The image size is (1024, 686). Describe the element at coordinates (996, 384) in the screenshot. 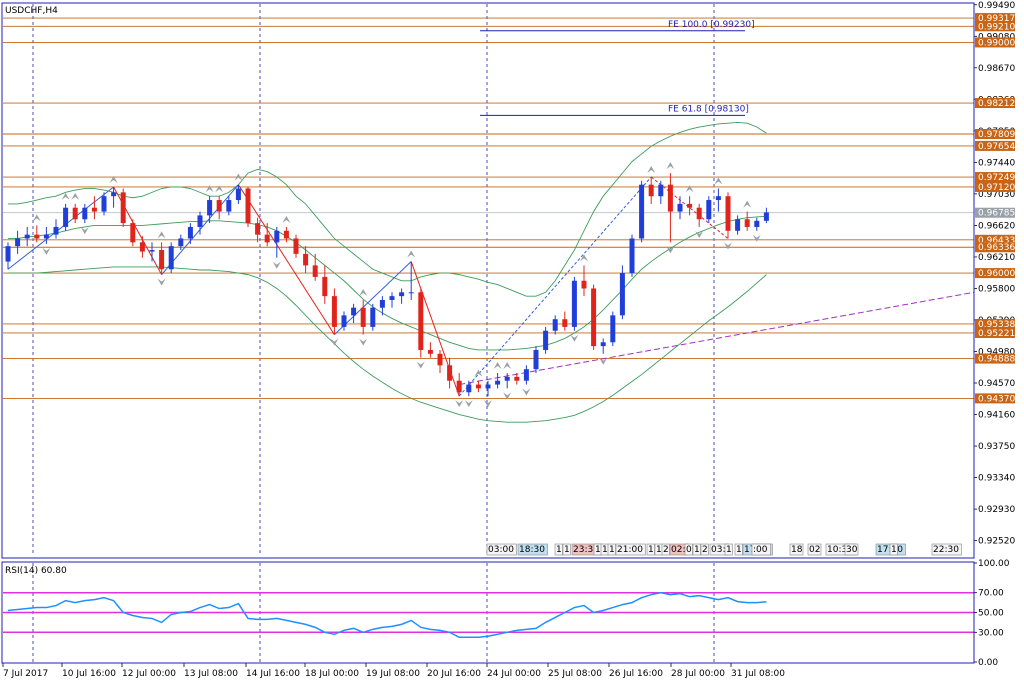

I see `y-tick-label: 0.94570` at that location.